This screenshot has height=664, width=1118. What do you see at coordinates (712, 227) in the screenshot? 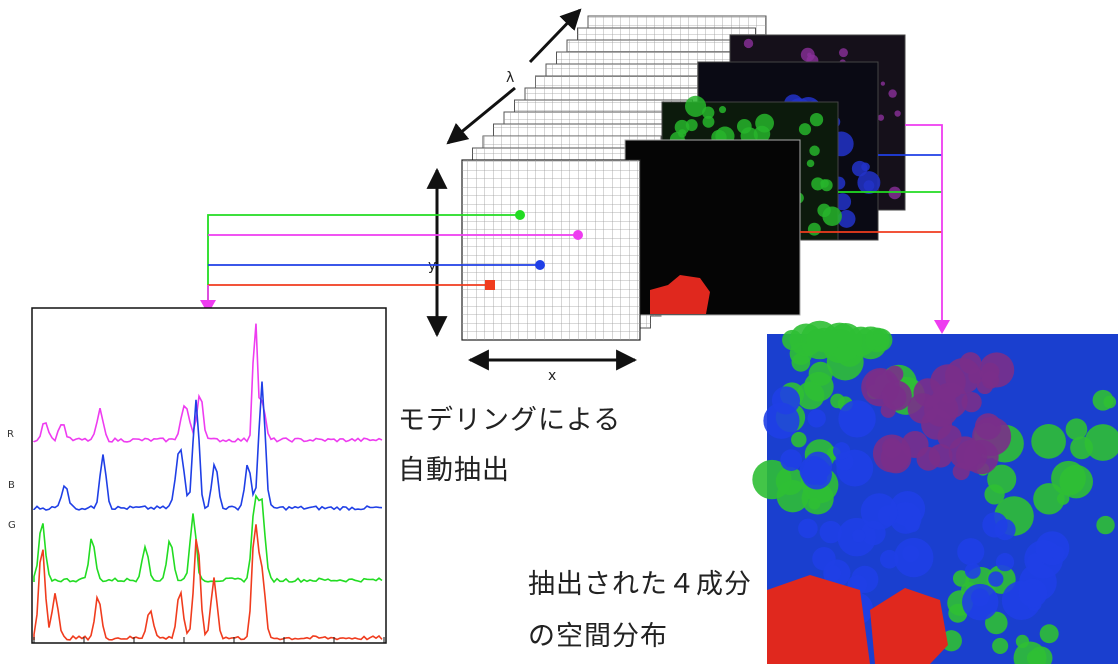
I see `layer-red` at bounding box center [712, 227].